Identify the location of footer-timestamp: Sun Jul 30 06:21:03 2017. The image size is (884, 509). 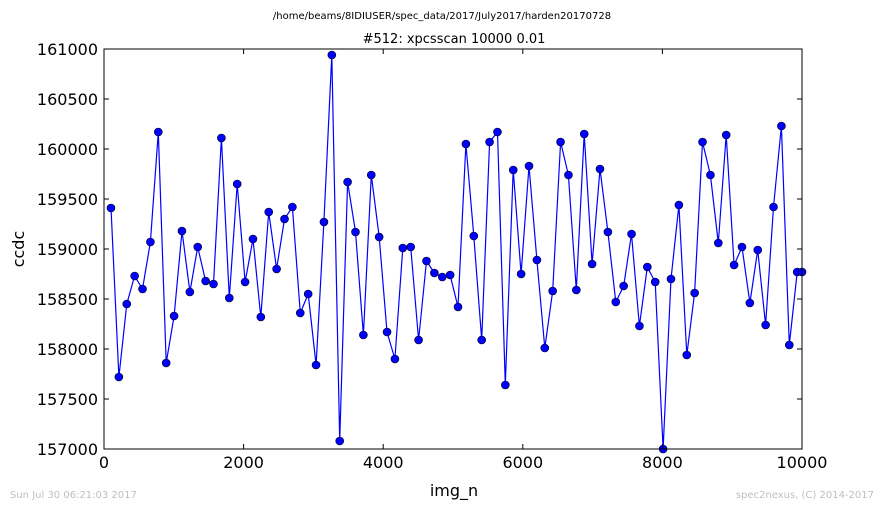
(73, 495).